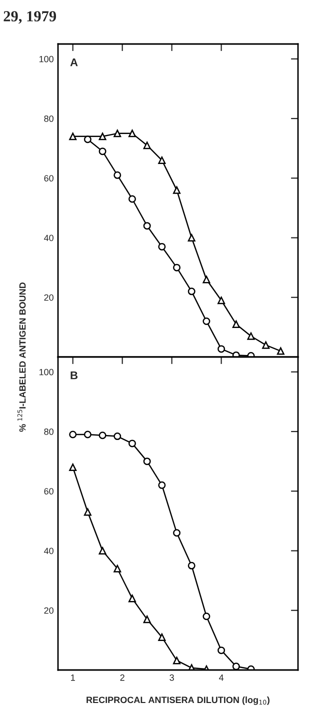 This screenshot has height=712, width=311. Describe the element at coordinates (122, 677) in the screenshot. I see `x-tick-label: 2` at that location.